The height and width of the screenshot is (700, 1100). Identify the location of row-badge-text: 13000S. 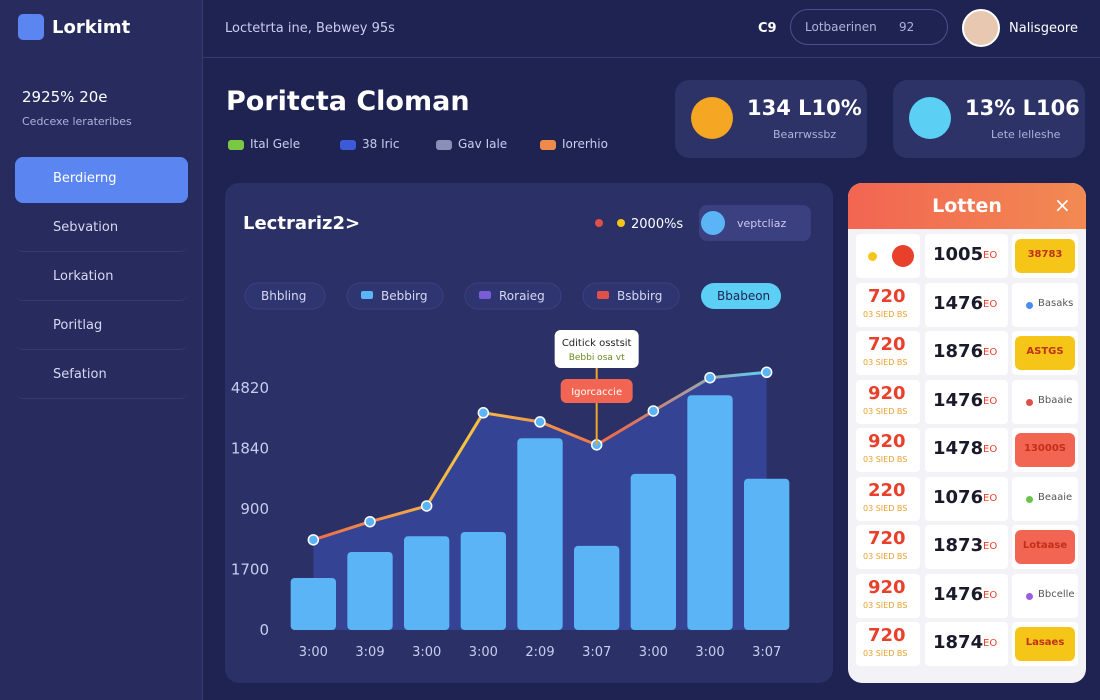
(1045, 448).